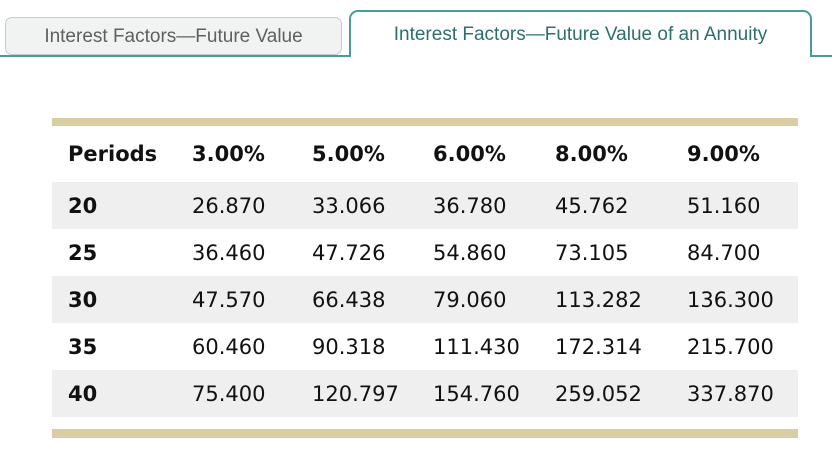 Image resolution: width=832 pixels, height=458 pixels. I want to click on table-bottom-spacer, so click(425, 423).